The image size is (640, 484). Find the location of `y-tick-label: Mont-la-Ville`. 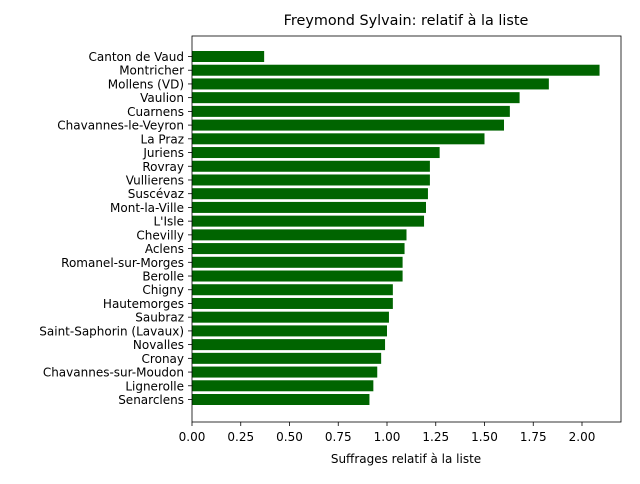

y-tick-label: Mont-la-Ville is located at coordinates (147, 208).